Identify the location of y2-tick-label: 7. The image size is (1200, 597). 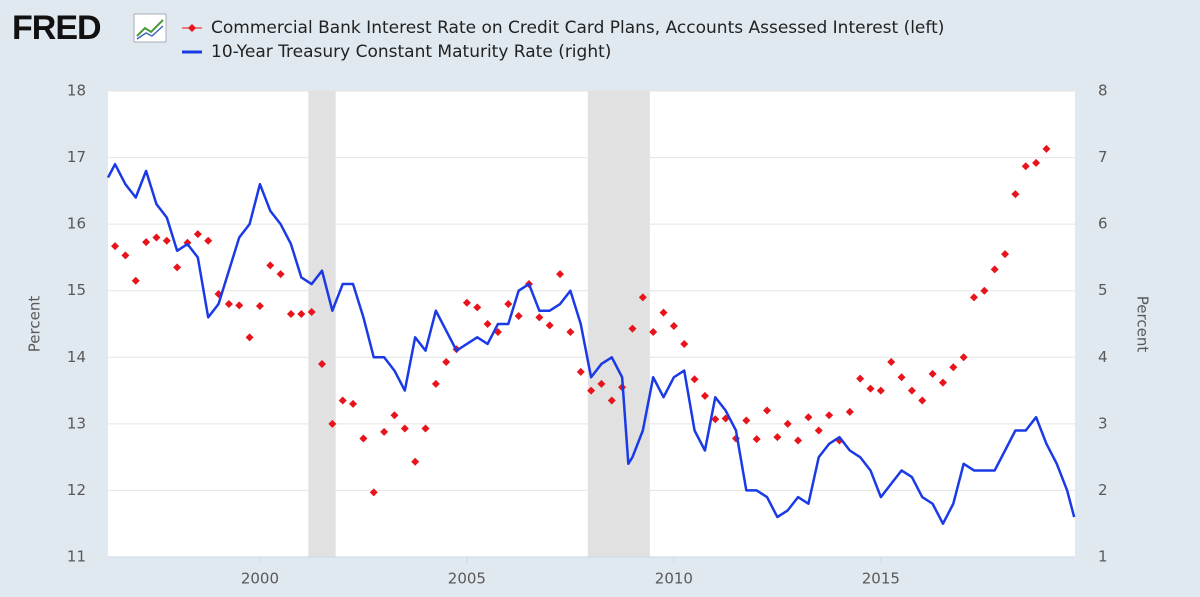
(1103, 157).